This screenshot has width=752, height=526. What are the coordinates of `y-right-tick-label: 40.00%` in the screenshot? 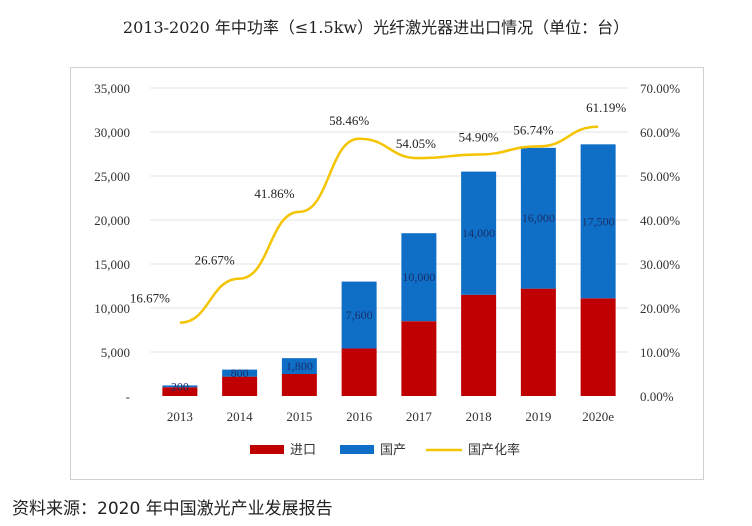 It's located at (660, 220).